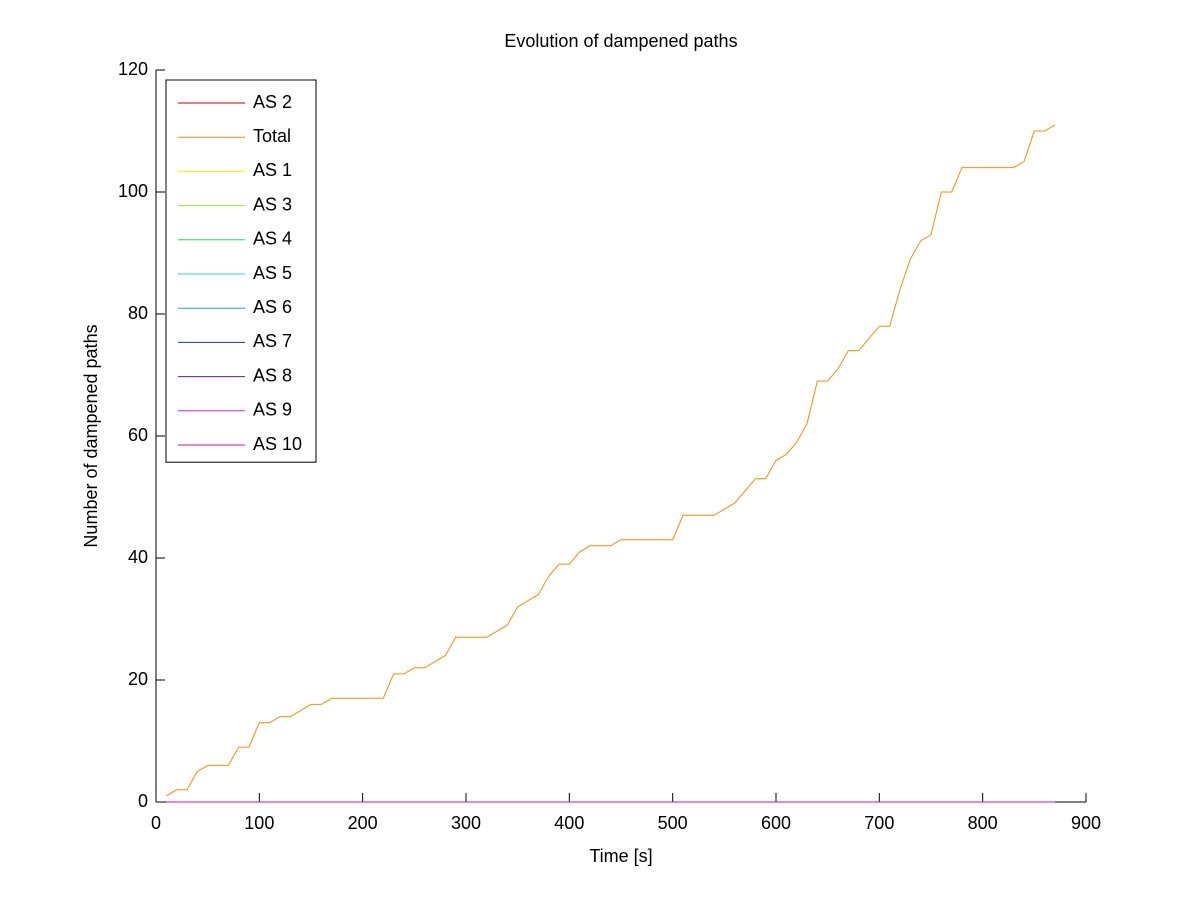  I want to click on x-tick-label: 900, so click(1086, 823).